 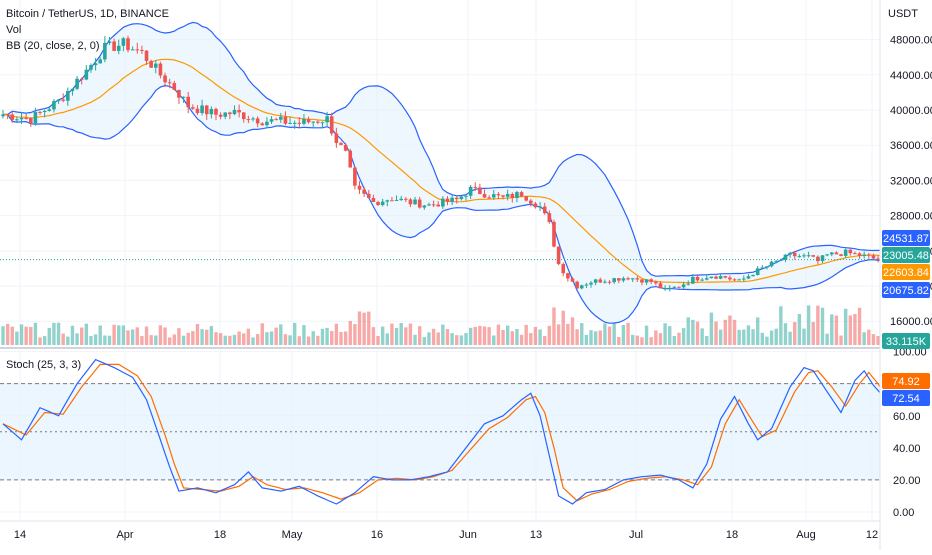 What do you see at coordinates (903, 14) in the screenshot?
I see `currency-label: USDT` at bounding box center [903, 14].